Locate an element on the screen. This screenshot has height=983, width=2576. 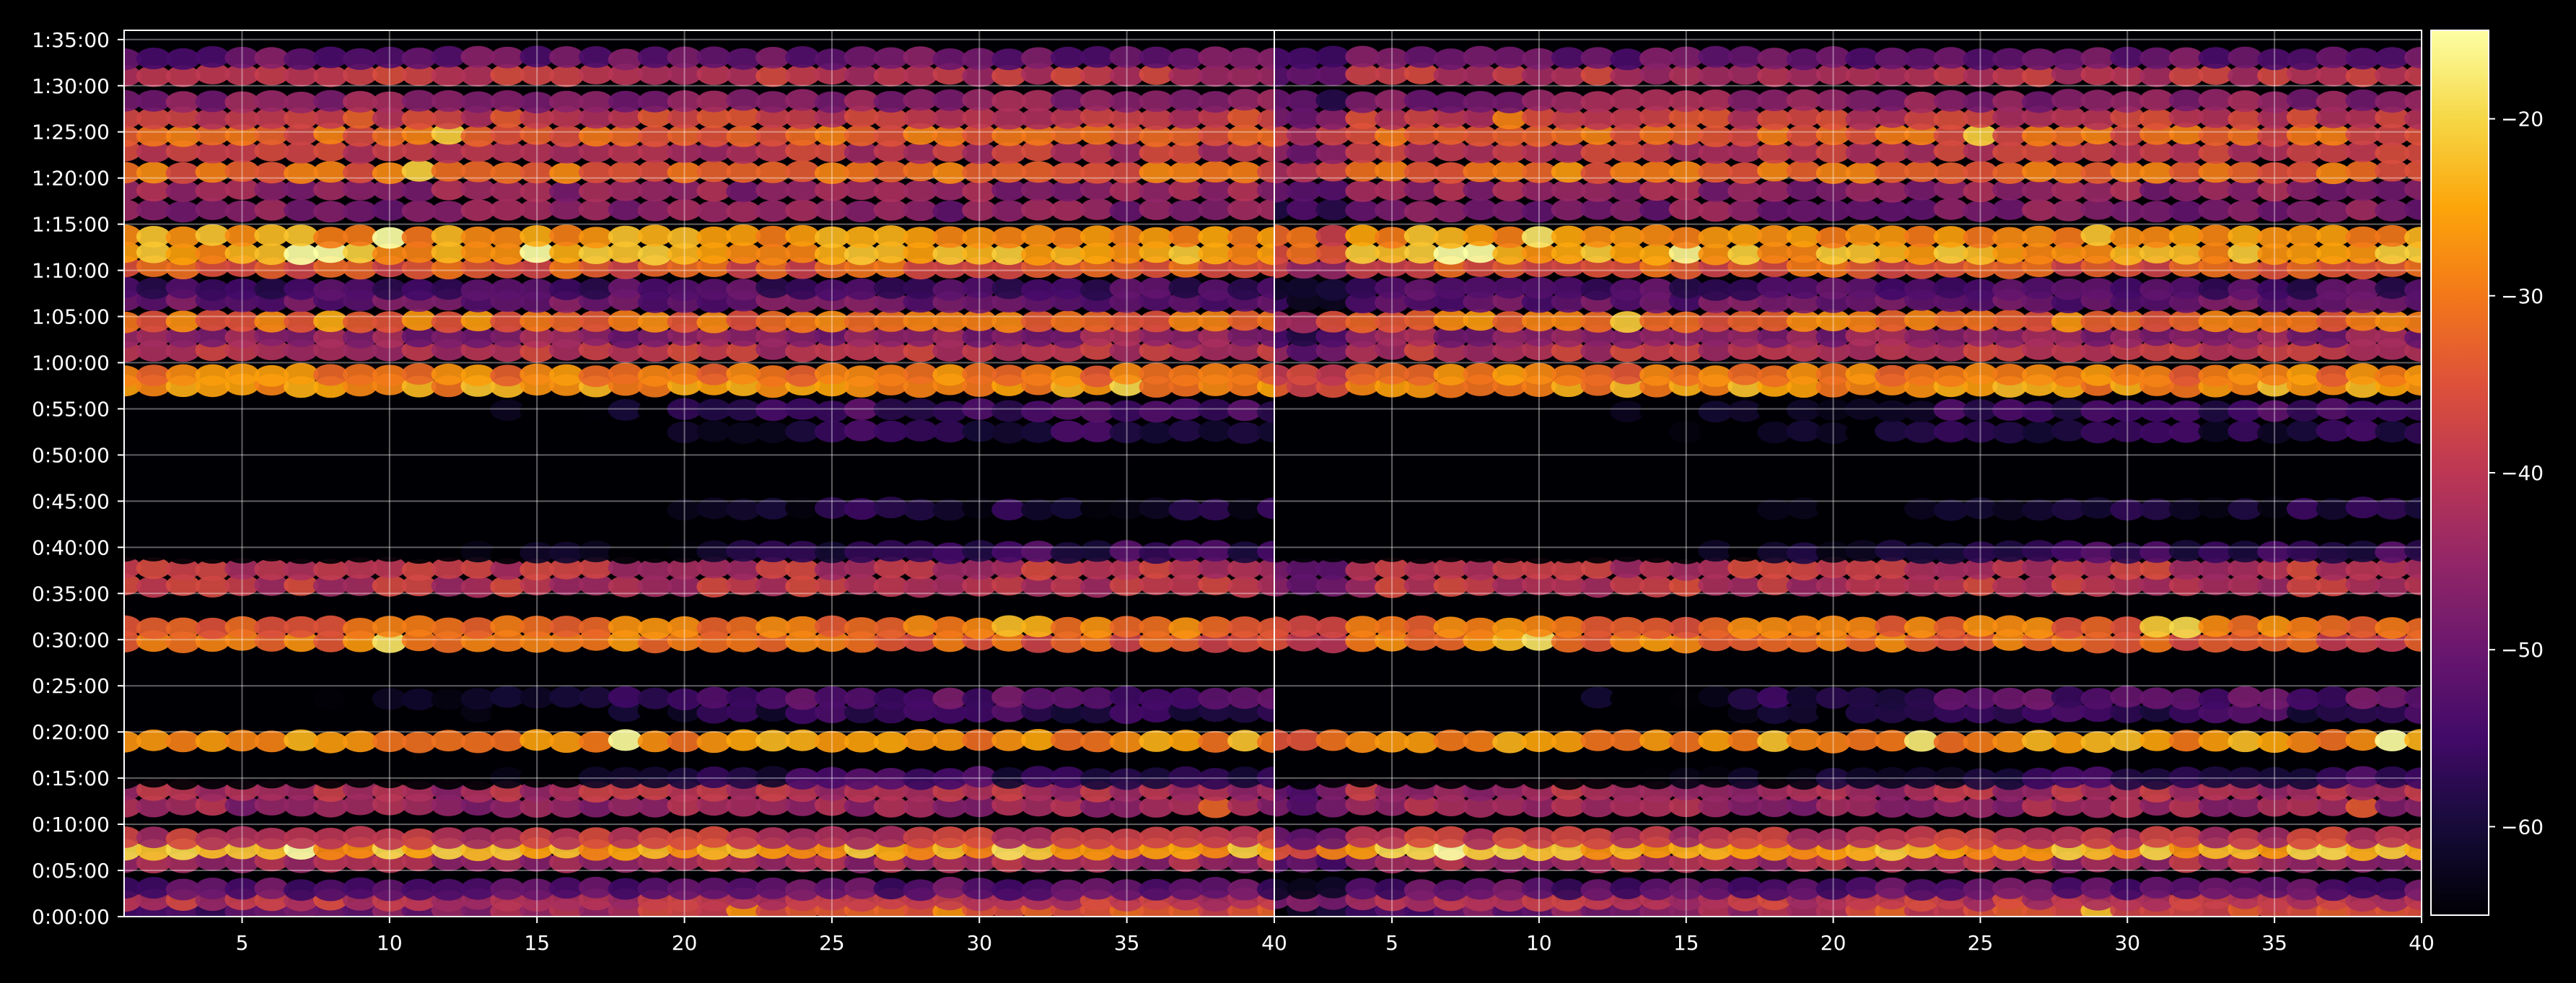
y-tick-label: 0:20:00 is located at coordinates (71, 732).